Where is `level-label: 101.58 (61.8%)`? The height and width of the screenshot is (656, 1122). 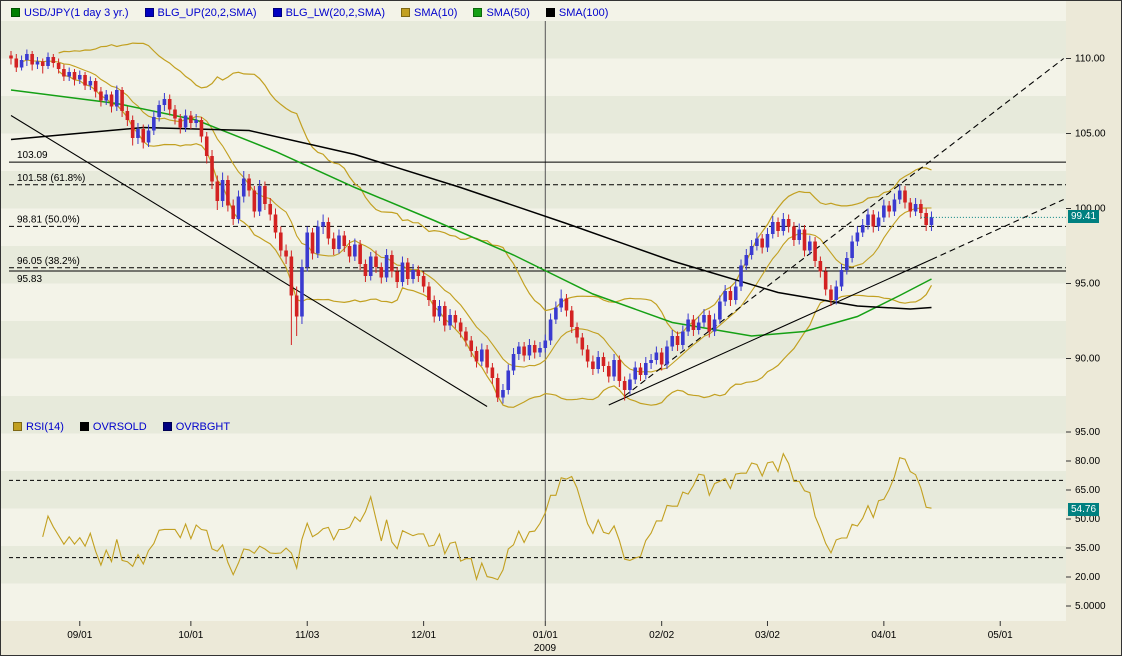 level-label: 101.58 (61.8%) is located at coordinates (51, 178).